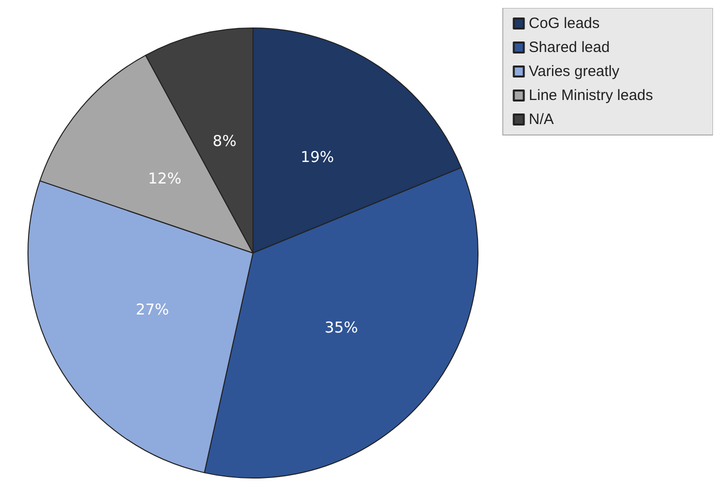  Describe the element at coordinates (153, 309) in the screenshot. I see `data-label: 27%` at that location.